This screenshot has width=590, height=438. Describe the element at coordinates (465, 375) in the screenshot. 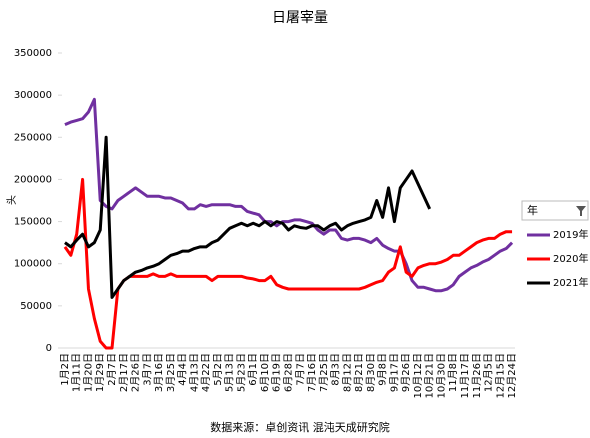

I see `x-tick-label: 11月17日` at that location.